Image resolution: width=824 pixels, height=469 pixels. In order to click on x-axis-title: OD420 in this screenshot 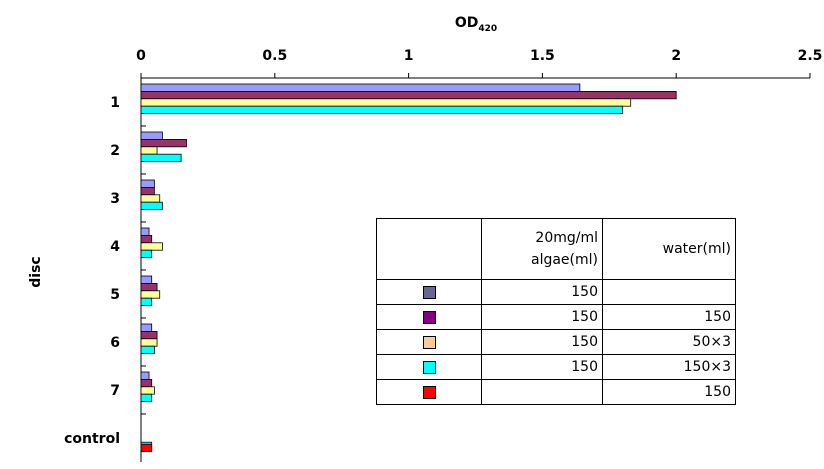, I will do `click(476, 24)`.